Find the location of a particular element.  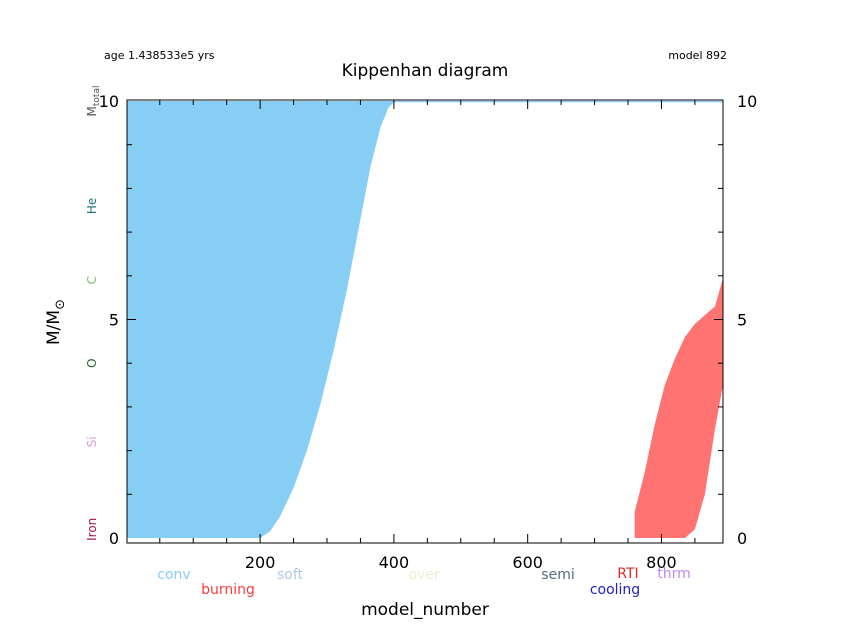

chart-title: Kippenhan diagram is located at coordinates (425, 71).